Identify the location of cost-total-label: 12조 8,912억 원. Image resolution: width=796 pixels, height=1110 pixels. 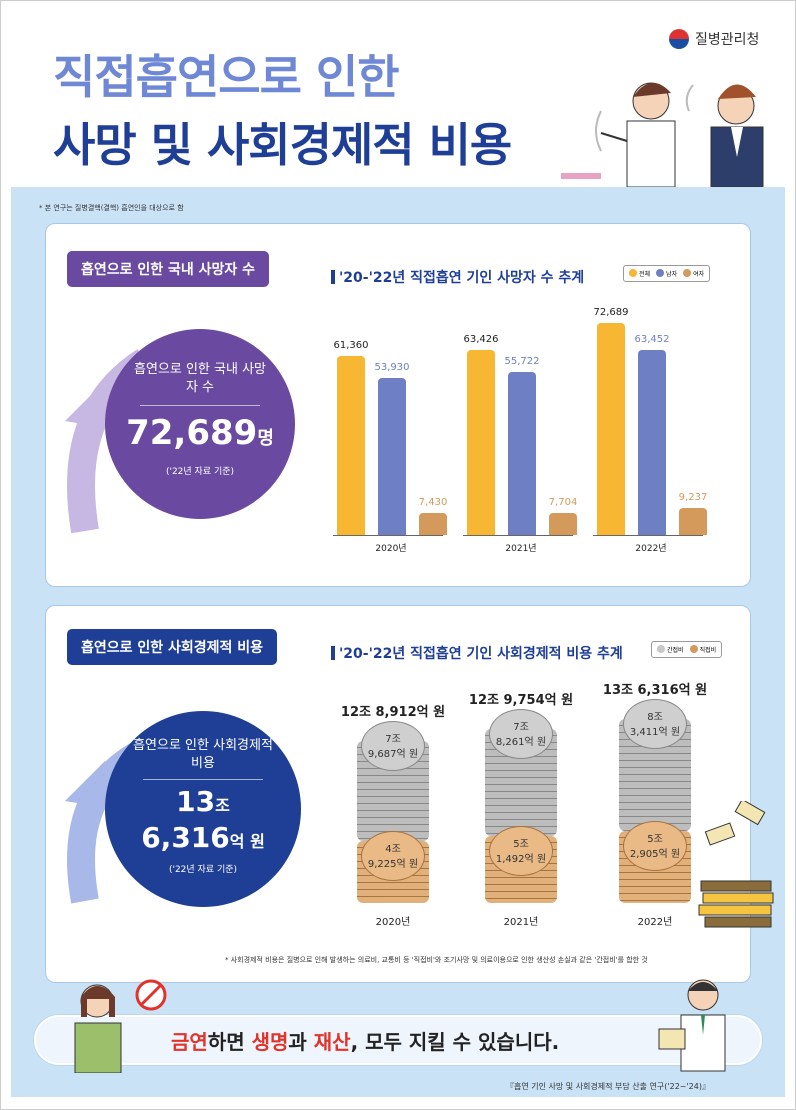
(393, 712).